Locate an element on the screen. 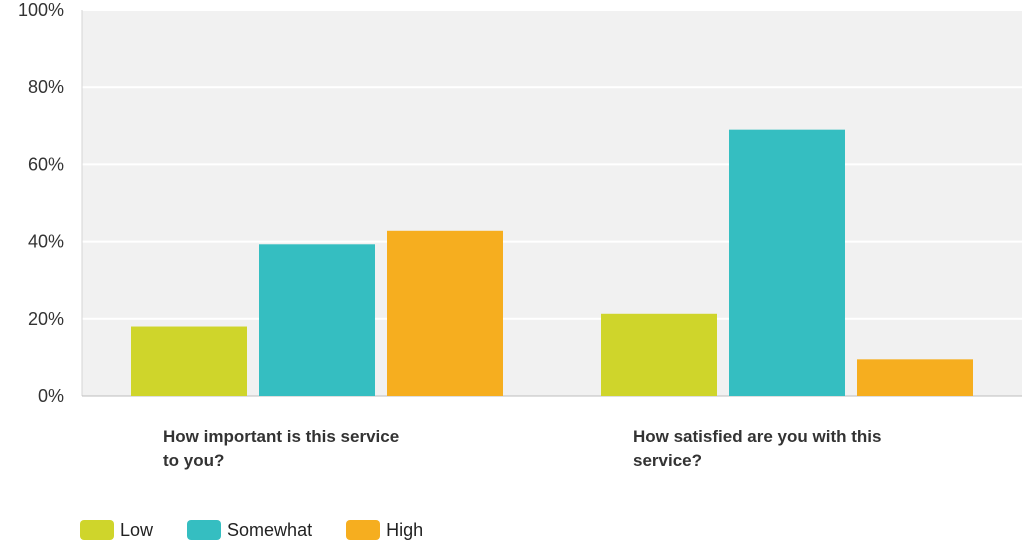 This screenshot has height=548, width=1034. legend-swatch-somewhat is located at coordinates (204, 530).